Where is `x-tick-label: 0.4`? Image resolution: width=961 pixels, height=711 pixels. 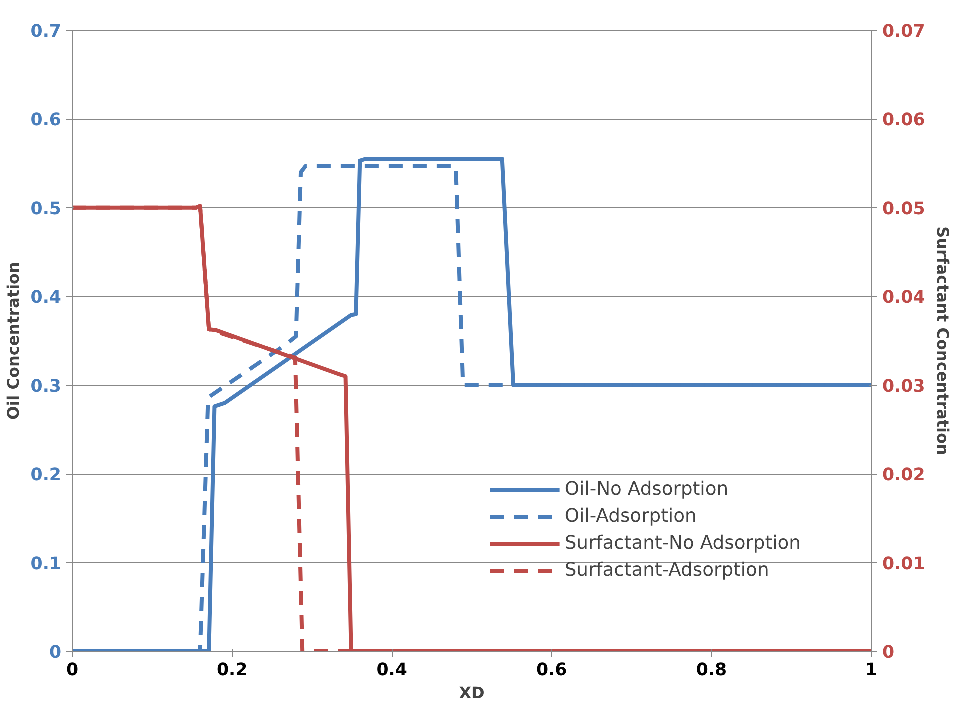 x-tick-label: 0.4 is located at coordinates (392, 670).